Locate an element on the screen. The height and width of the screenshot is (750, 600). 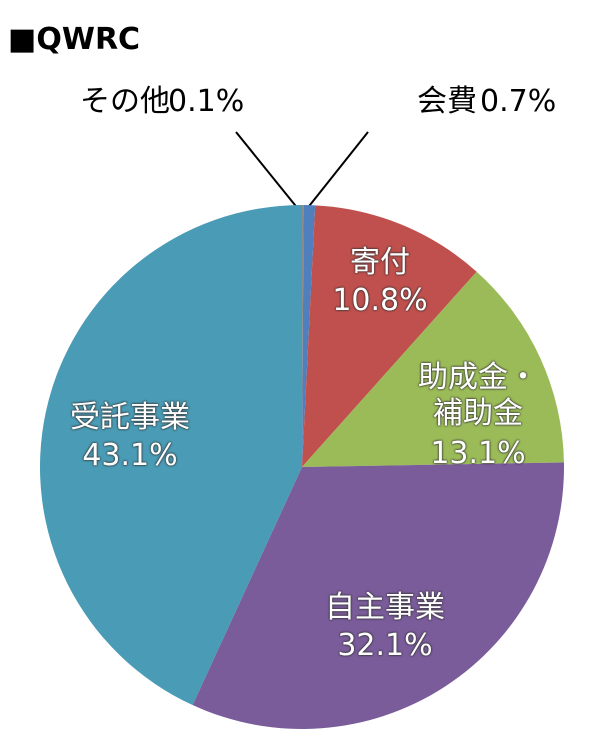
chart-title: ■QWRC is located at coordinates (74, 39).